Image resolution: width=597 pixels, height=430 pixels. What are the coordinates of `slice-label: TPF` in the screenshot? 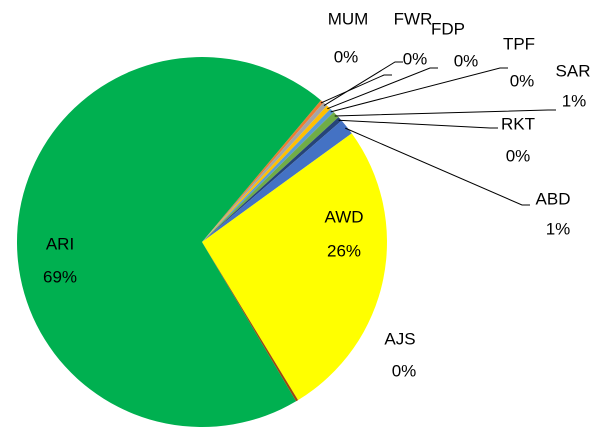 It's located at (519, 43).